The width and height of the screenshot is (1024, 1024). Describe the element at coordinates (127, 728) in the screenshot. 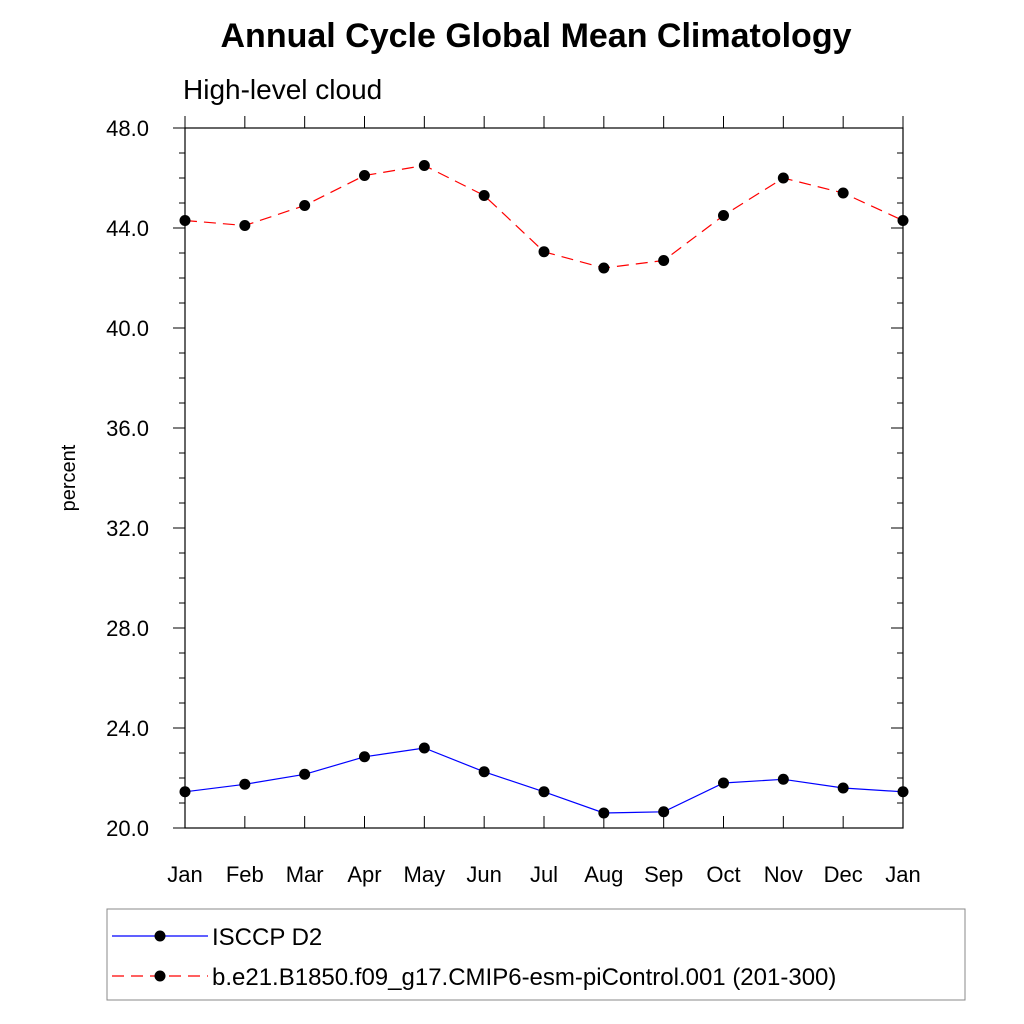

I see `y-tick-label: 24.0` at that location.